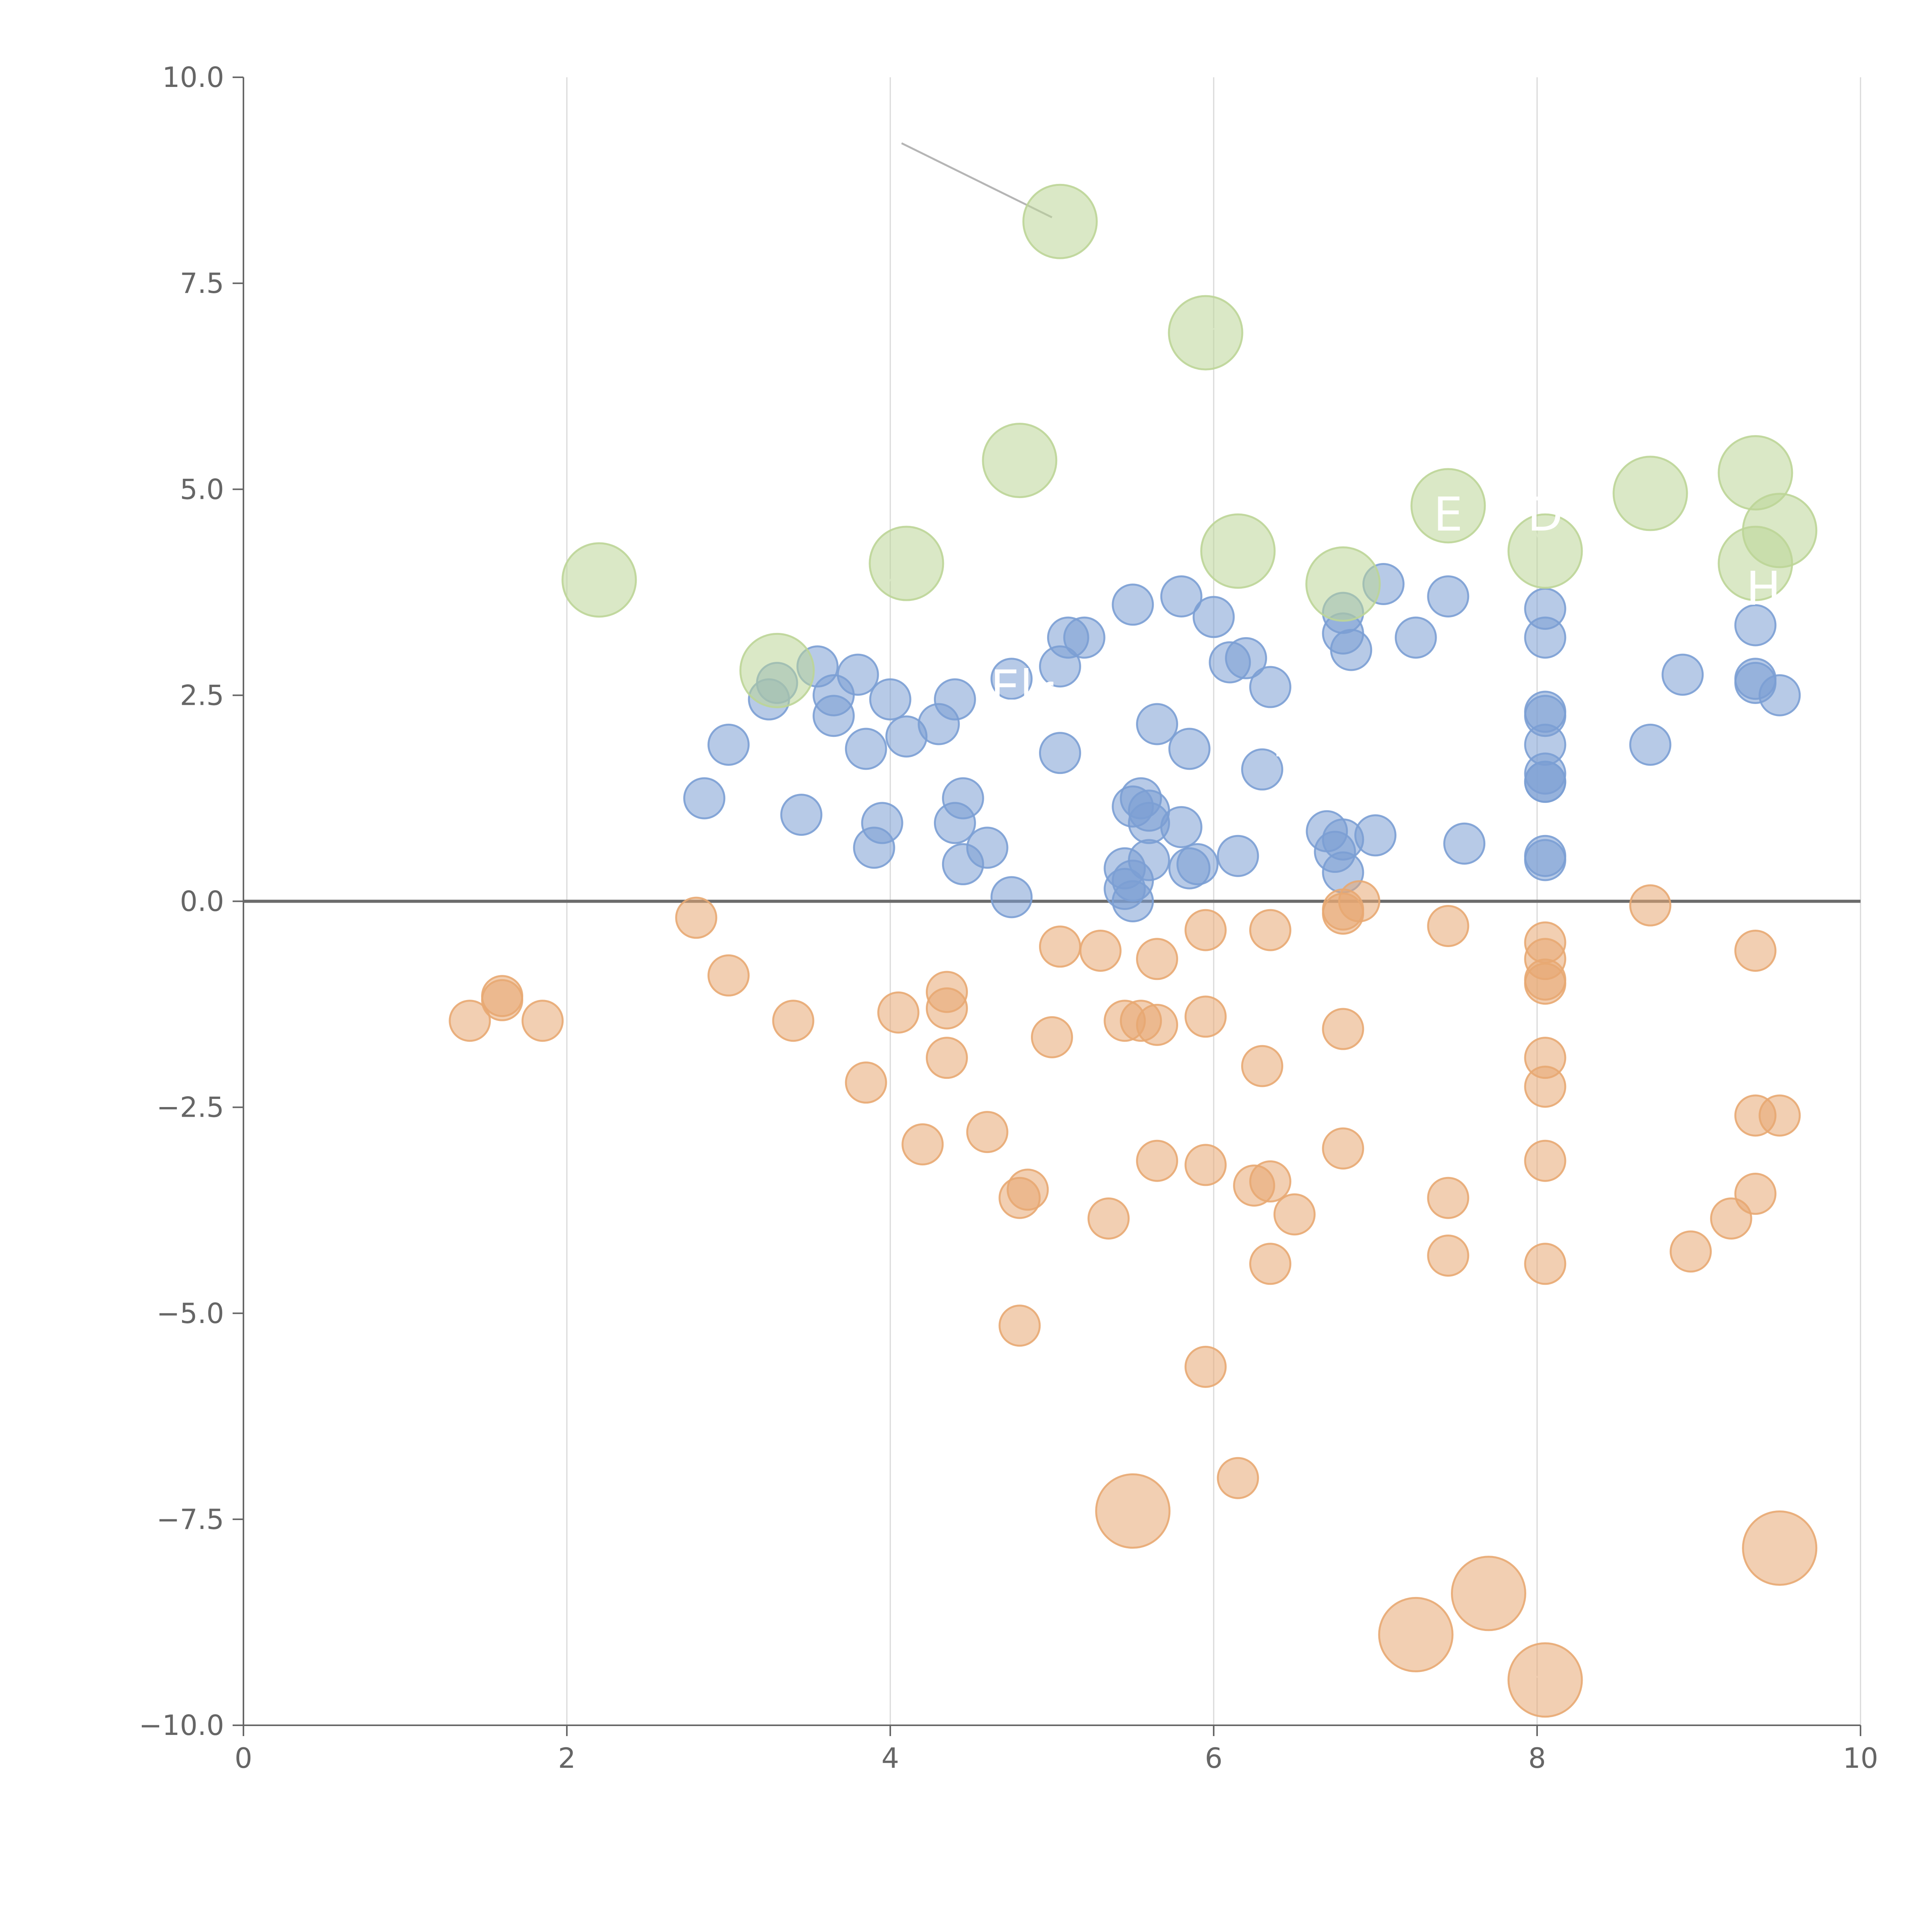 This screenshot has width=1932, height=1932. Describe the element at coordinates (202, 283) in the screenshot. I see `y-tick-label: 7.5` at that location.